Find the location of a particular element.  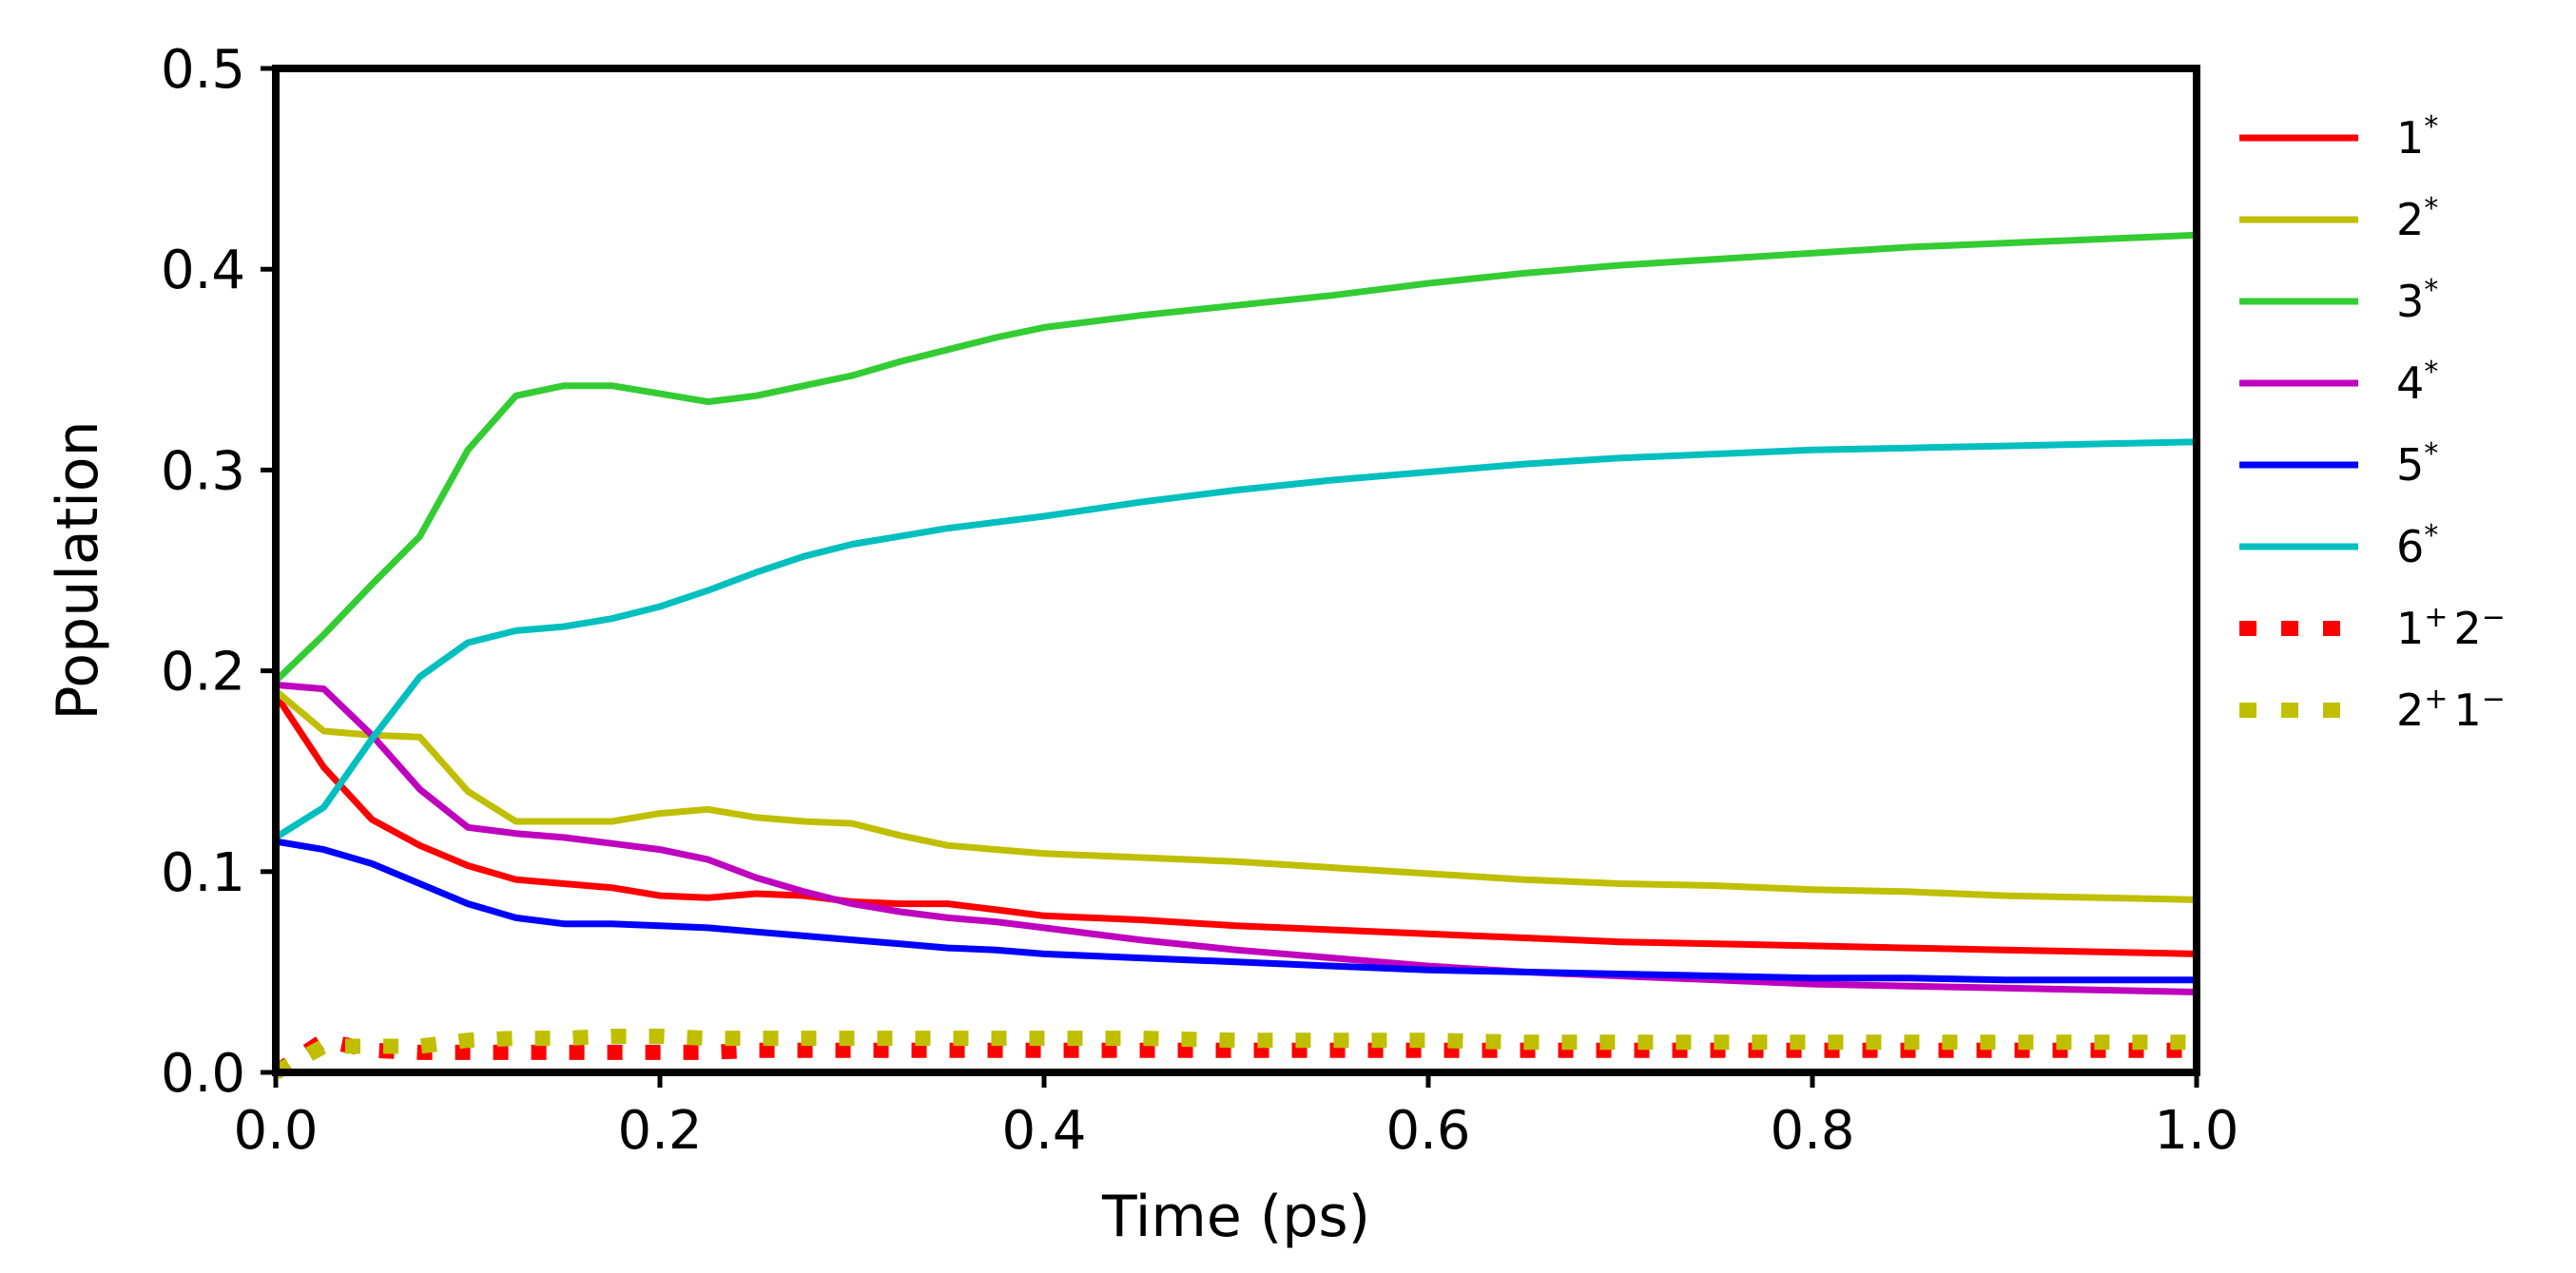

y-tick-label: 0.5 is located at coordinates (203, 70).